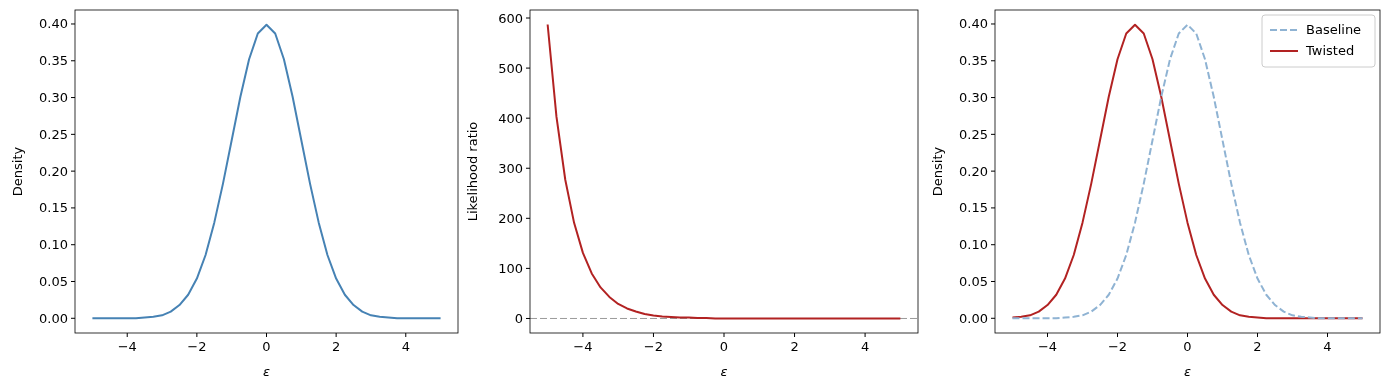  What do you see at coordinates (510, 218) in the screenshot?
I see `y-tick-label: 200` at bounding box center [510, 218].